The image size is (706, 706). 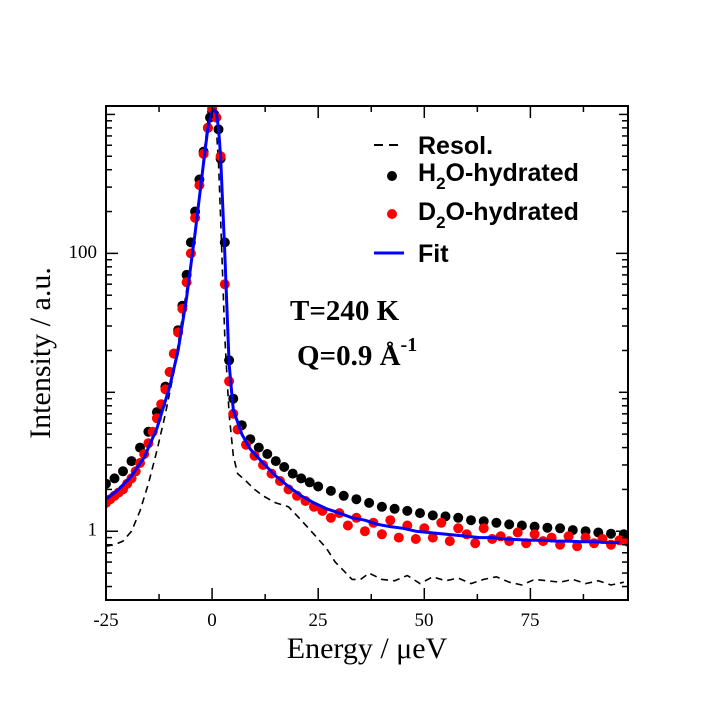 What do you see at coordinates (367, 648) in the screenshot?
I see `x-axis-title: Energy / μeV` at bounding box center [367, 648].